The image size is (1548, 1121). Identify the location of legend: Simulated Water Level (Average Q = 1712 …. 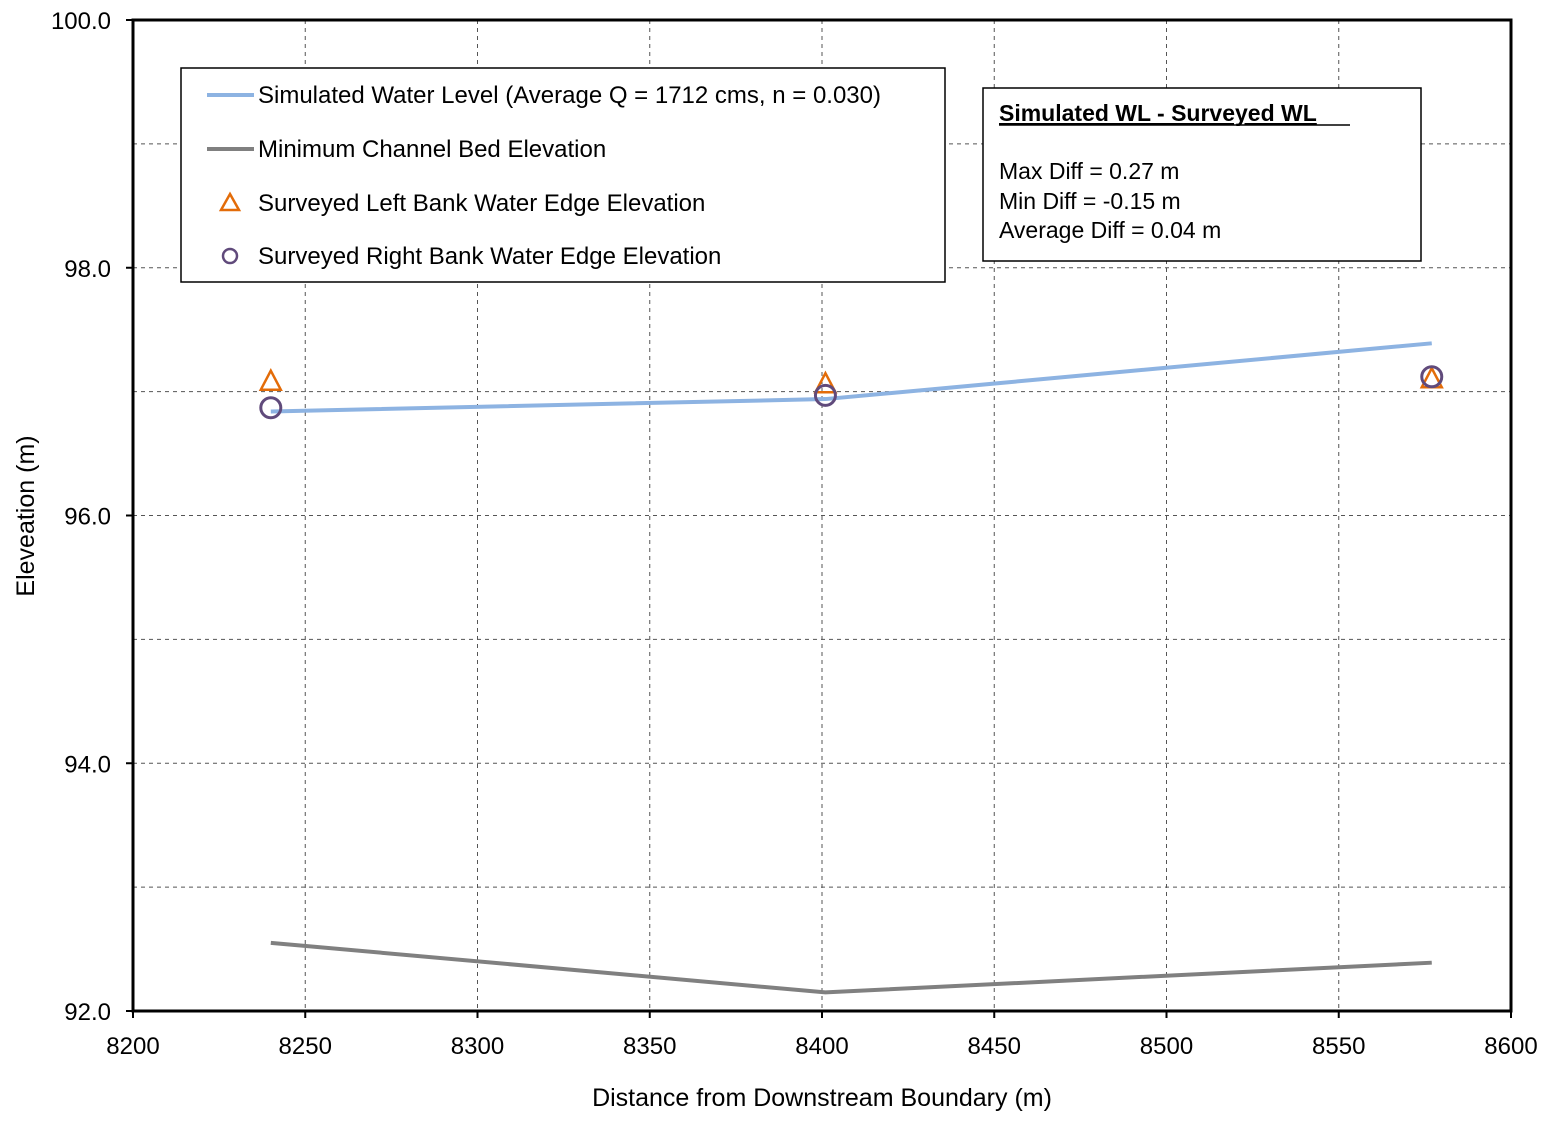
(563, 175).